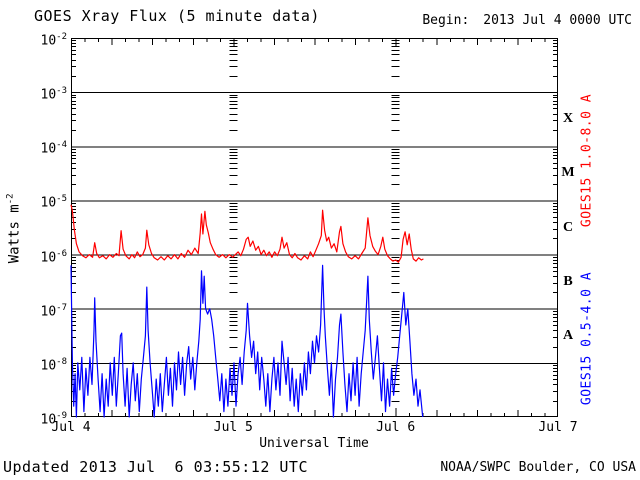 The width and height of the screenshot is (640, 480). Describe the element at coordinates (14, 234) in the screenshot. I see `y-axis-title-base: Watts m` at that location.